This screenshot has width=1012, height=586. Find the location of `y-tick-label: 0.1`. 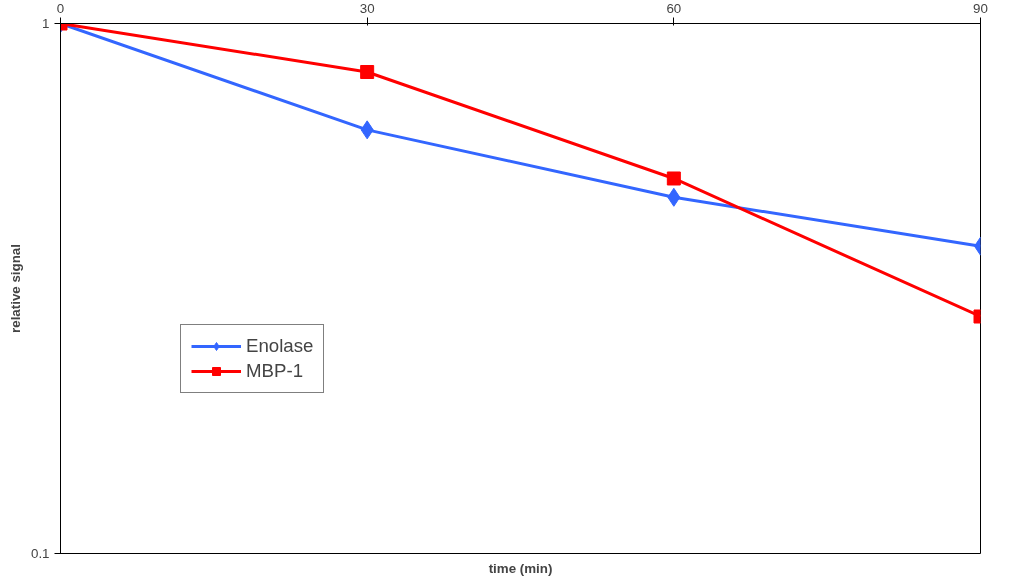

y-tick-label: 0.1 is located at coordinates (40, 553).